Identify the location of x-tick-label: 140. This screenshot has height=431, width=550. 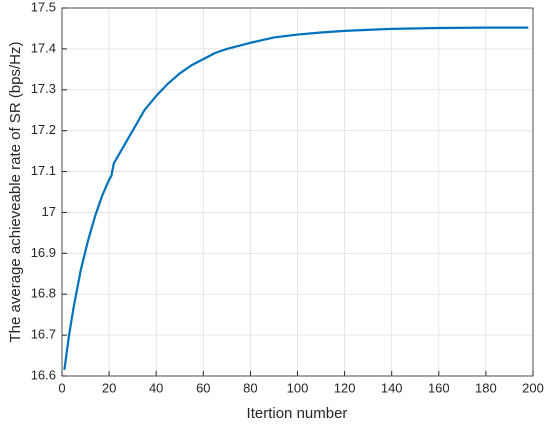
(392, 387).